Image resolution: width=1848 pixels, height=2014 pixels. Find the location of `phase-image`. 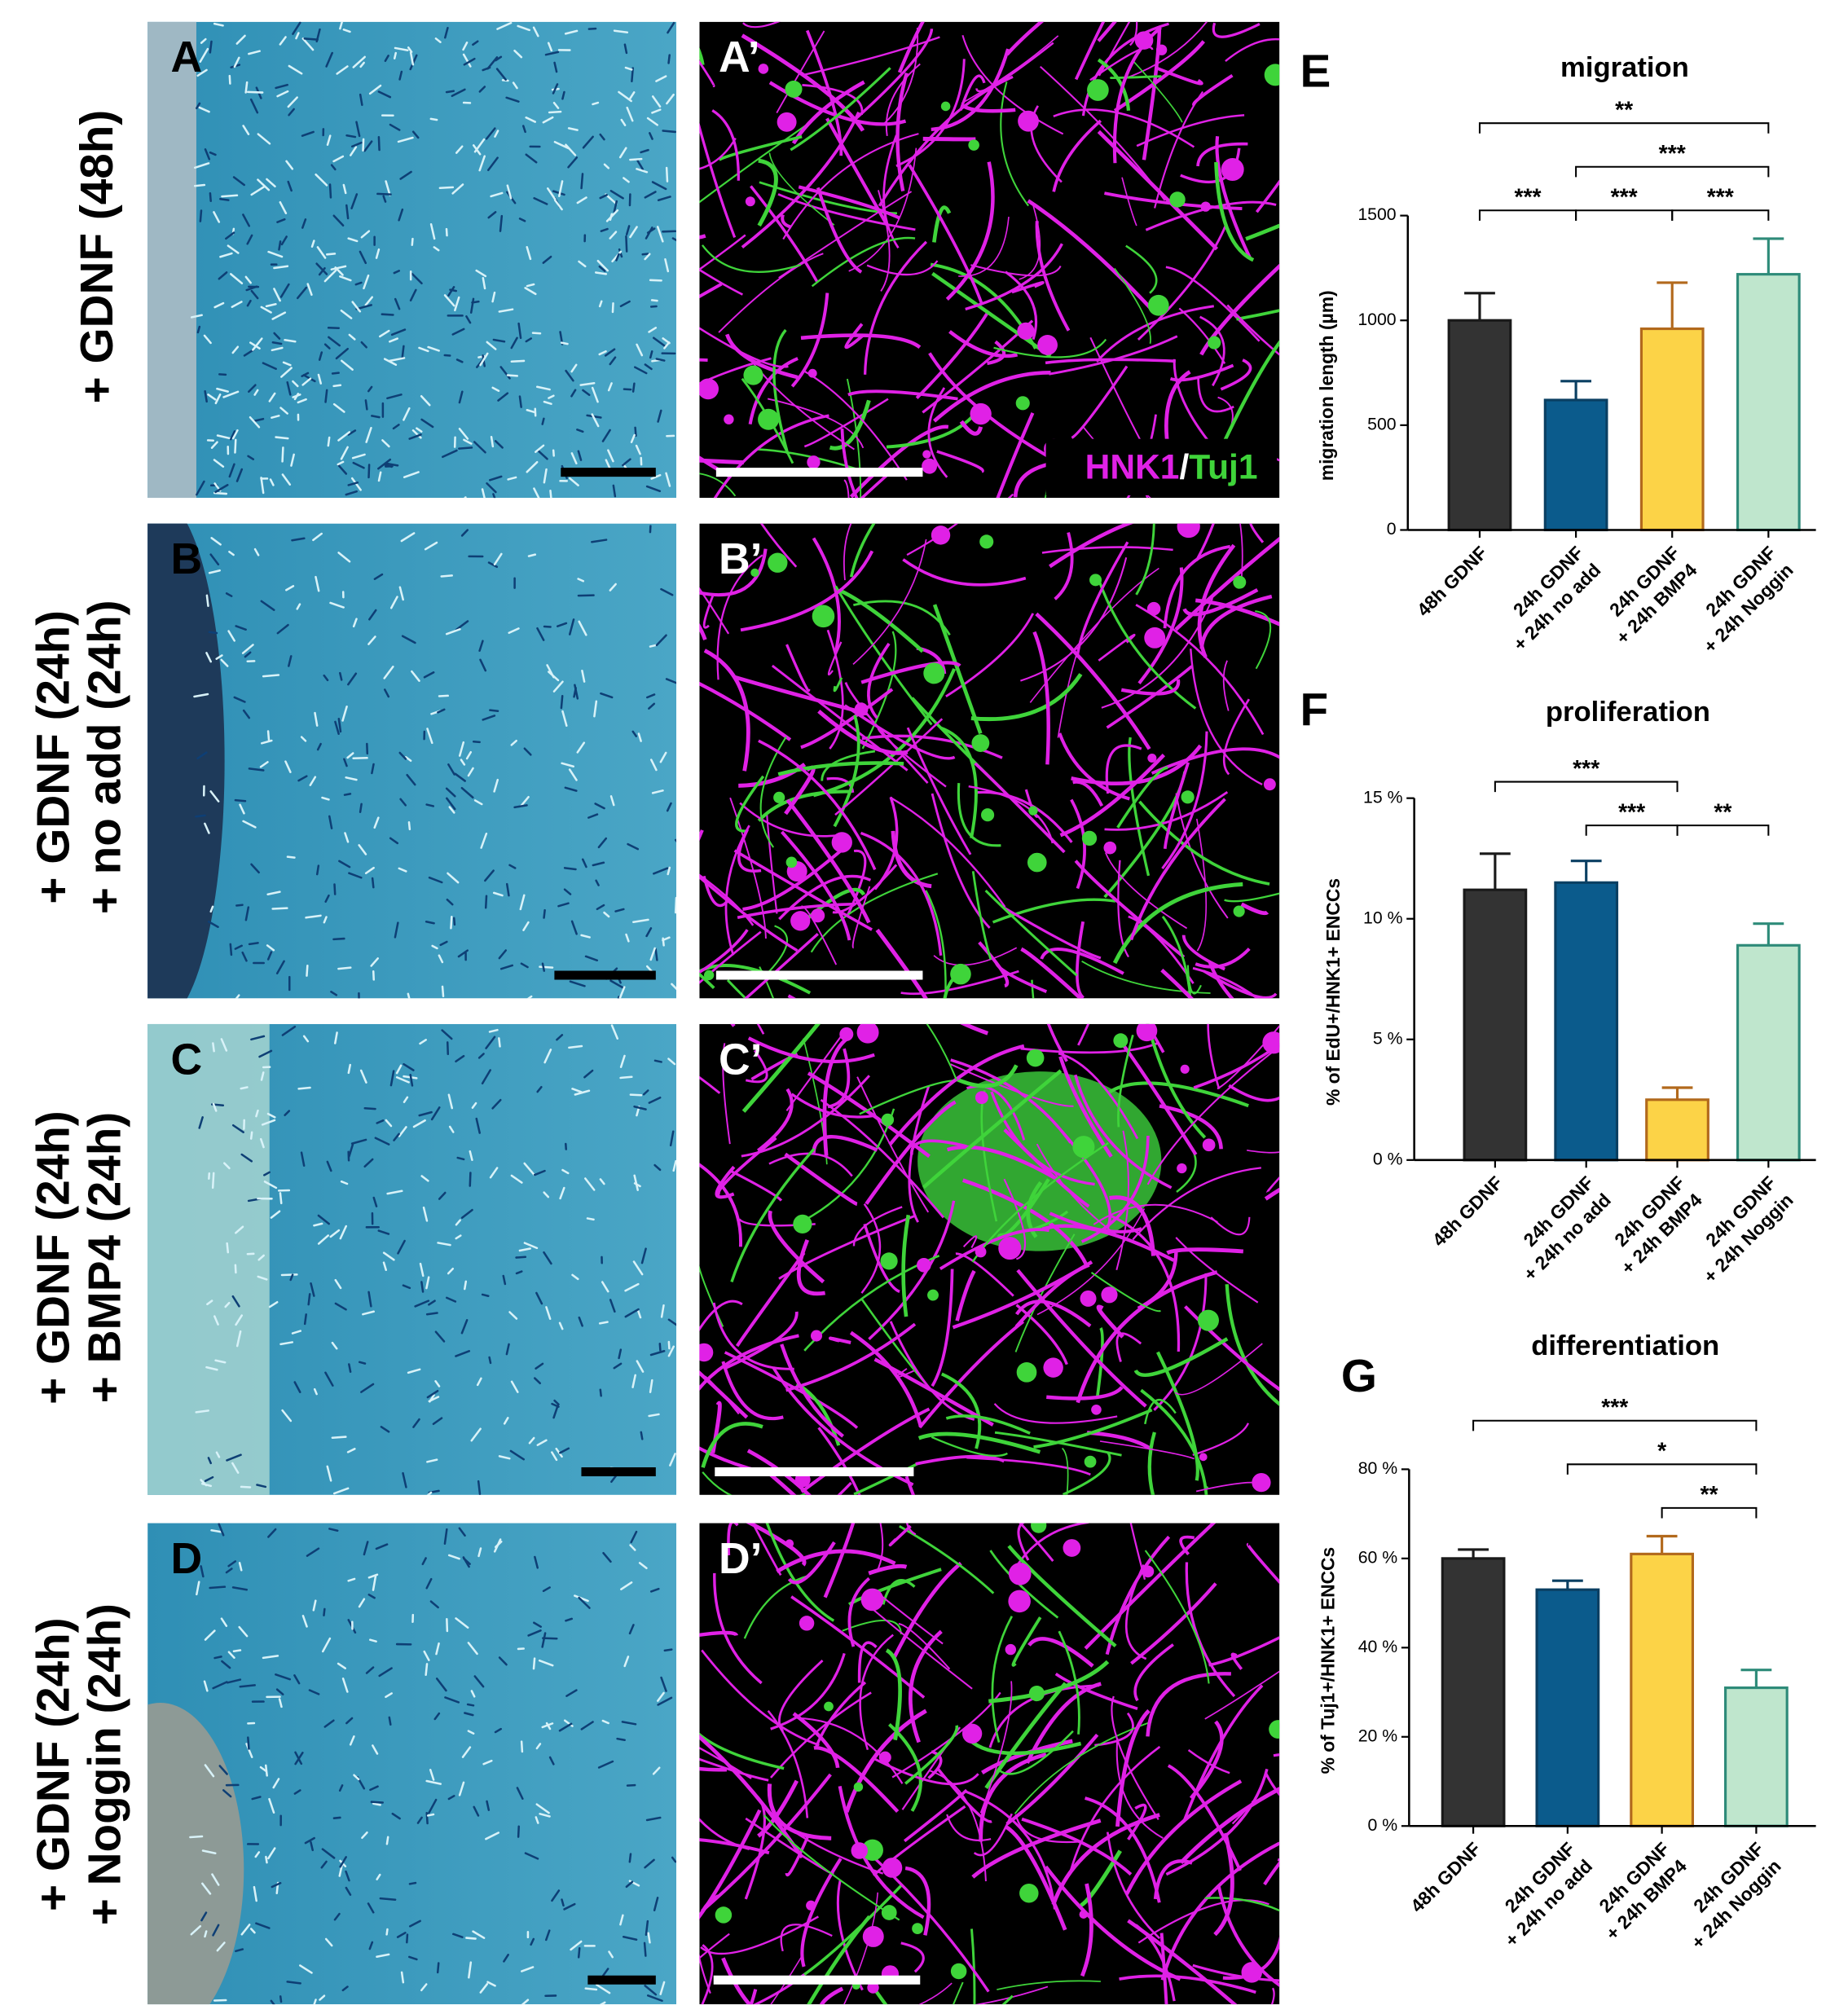

phase-image is located at coordinates (412, 761).